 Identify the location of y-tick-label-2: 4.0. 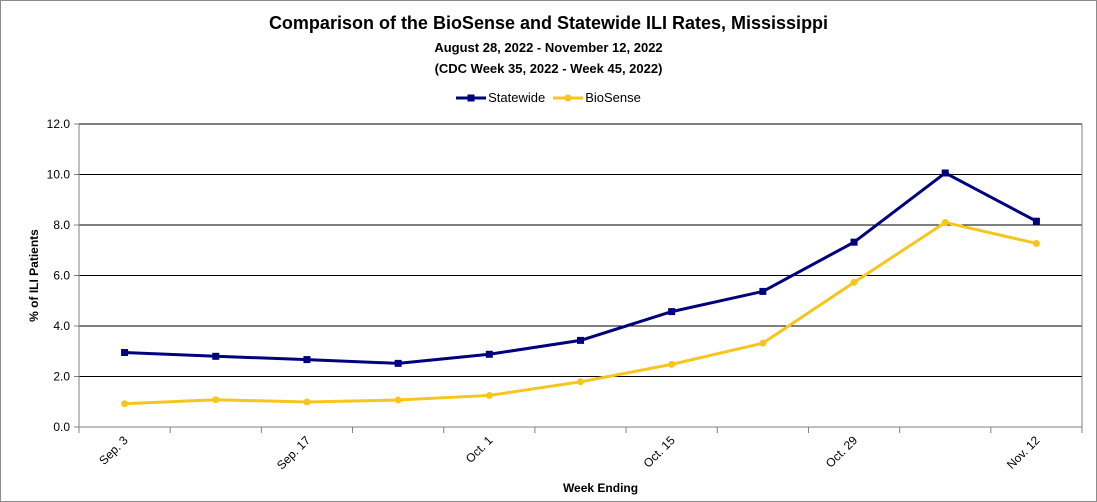
(61, 326).